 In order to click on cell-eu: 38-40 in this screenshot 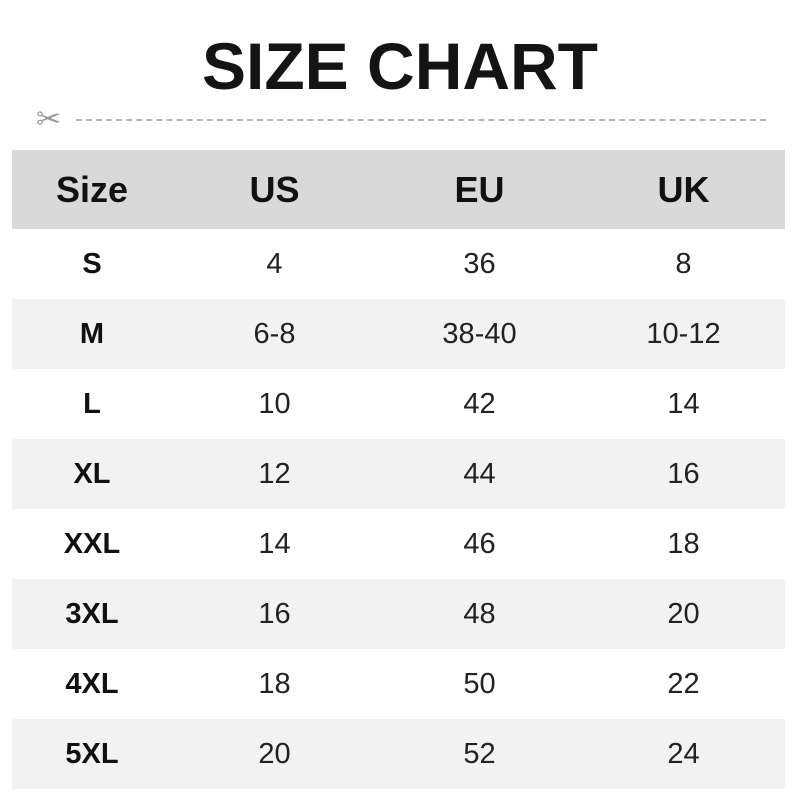, I will do `click(479, 334)`.